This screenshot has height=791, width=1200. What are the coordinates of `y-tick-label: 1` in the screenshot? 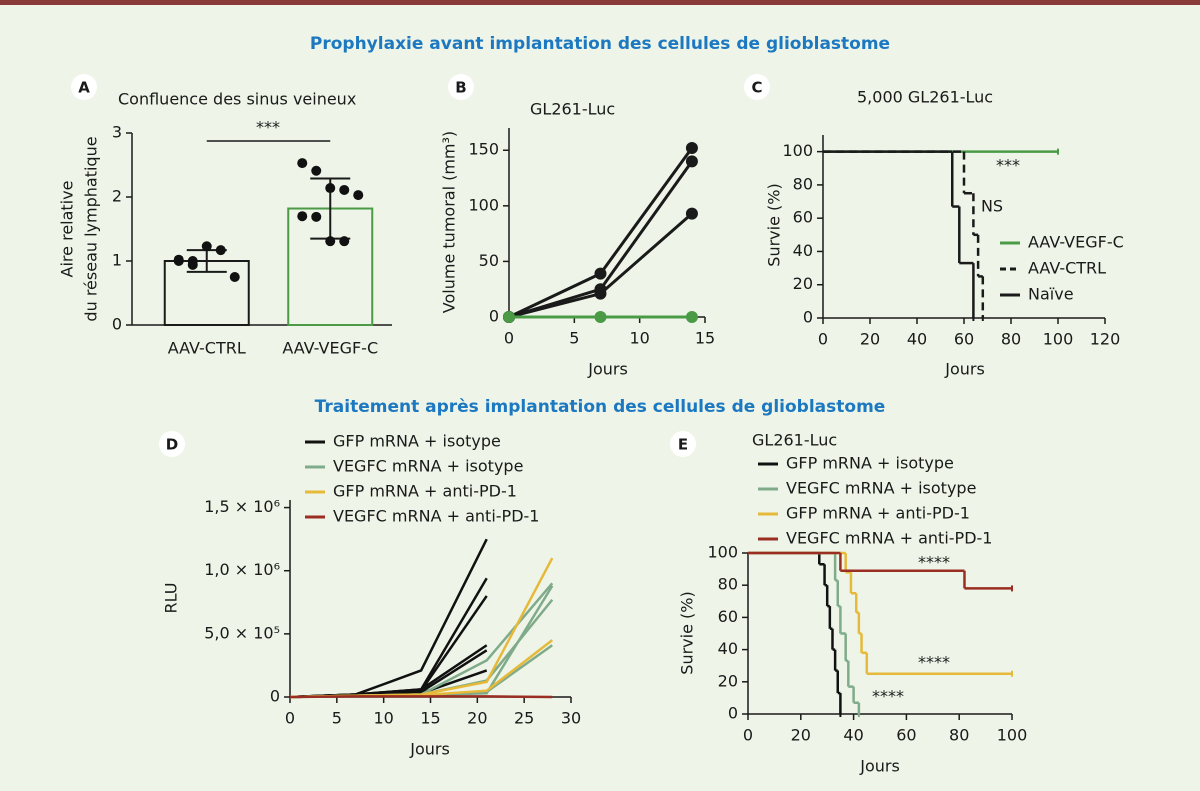 It's located at (117, 260).